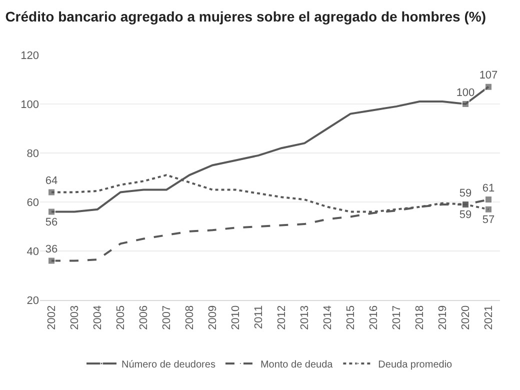 This screenshot has width=520, height=390. What do you see at coordinates (167, 317) in the screenshot?
I see `x-tick-label: 2007` at bounding box center [167, 317].